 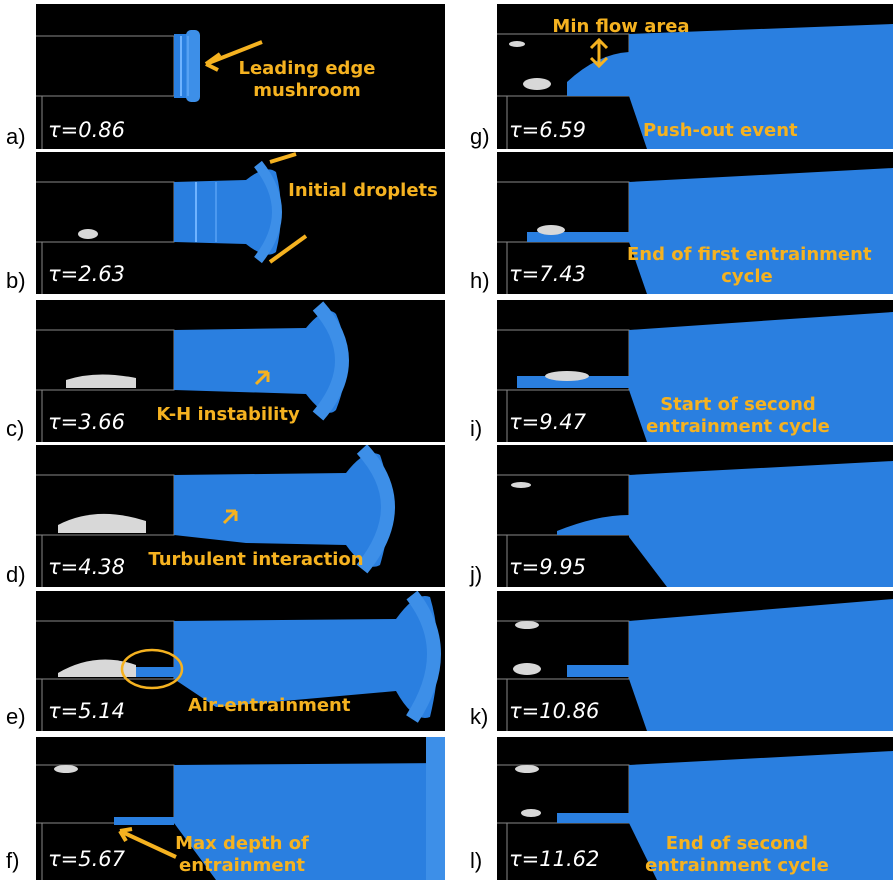 I want to click on simulation-frame-b: τ=2.63 Initial droplets, so click(x=240, y=223).